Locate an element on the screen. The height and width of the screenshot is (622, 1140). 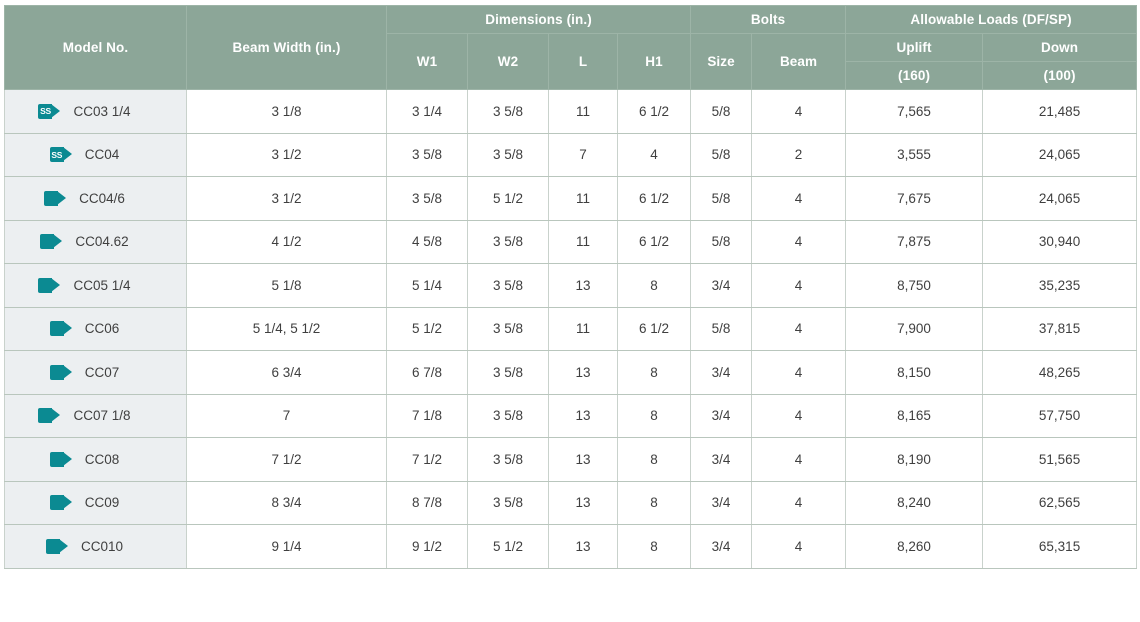
cell-beam-width: 6 3/4 is located at coordinates (286, 372).